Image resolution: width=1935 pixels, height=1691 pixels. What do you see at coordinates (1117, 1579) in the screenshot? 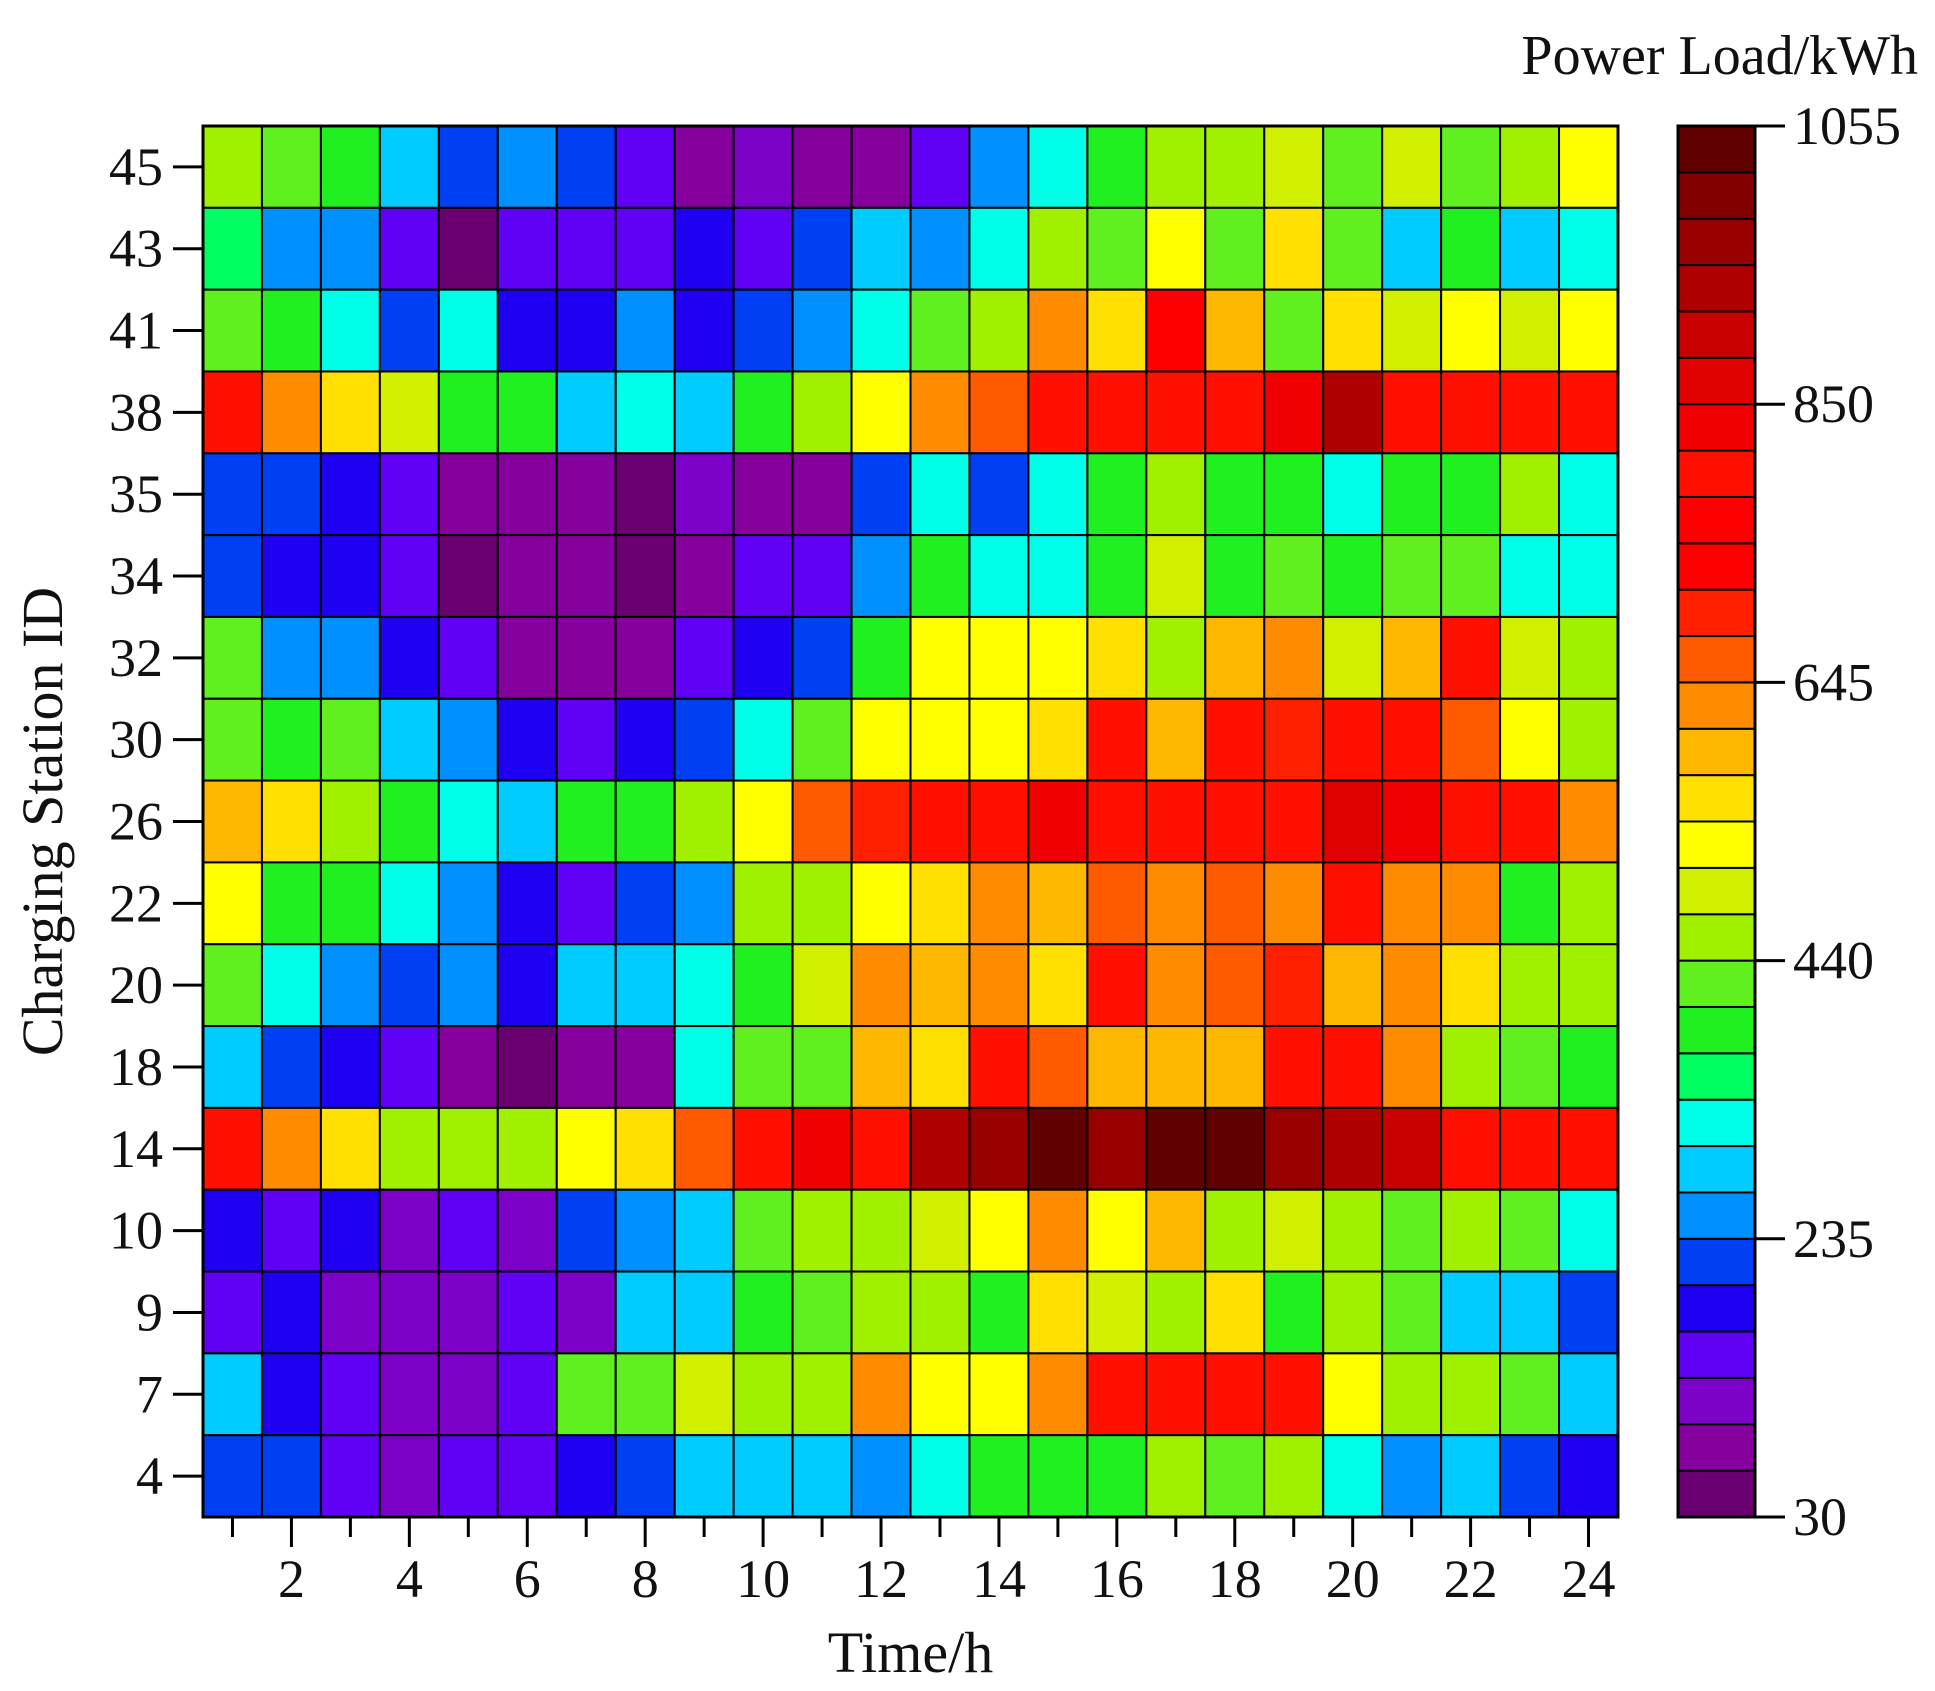
I see `x-tick-label: 16` at bounding box center [1117, 1579].